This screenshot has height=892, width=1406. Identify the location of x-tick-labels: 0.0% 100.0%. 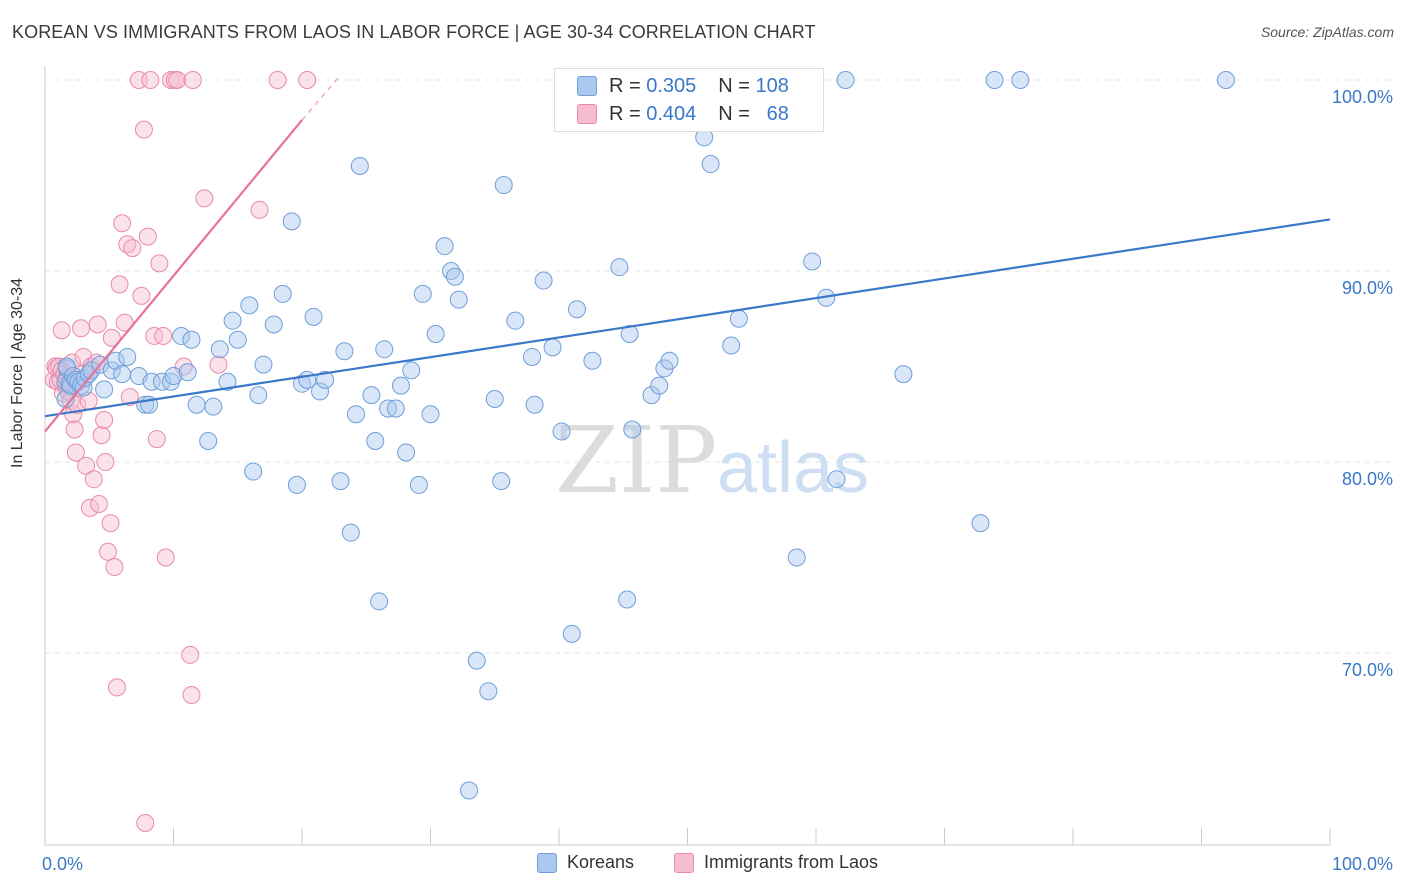
(717, 864).